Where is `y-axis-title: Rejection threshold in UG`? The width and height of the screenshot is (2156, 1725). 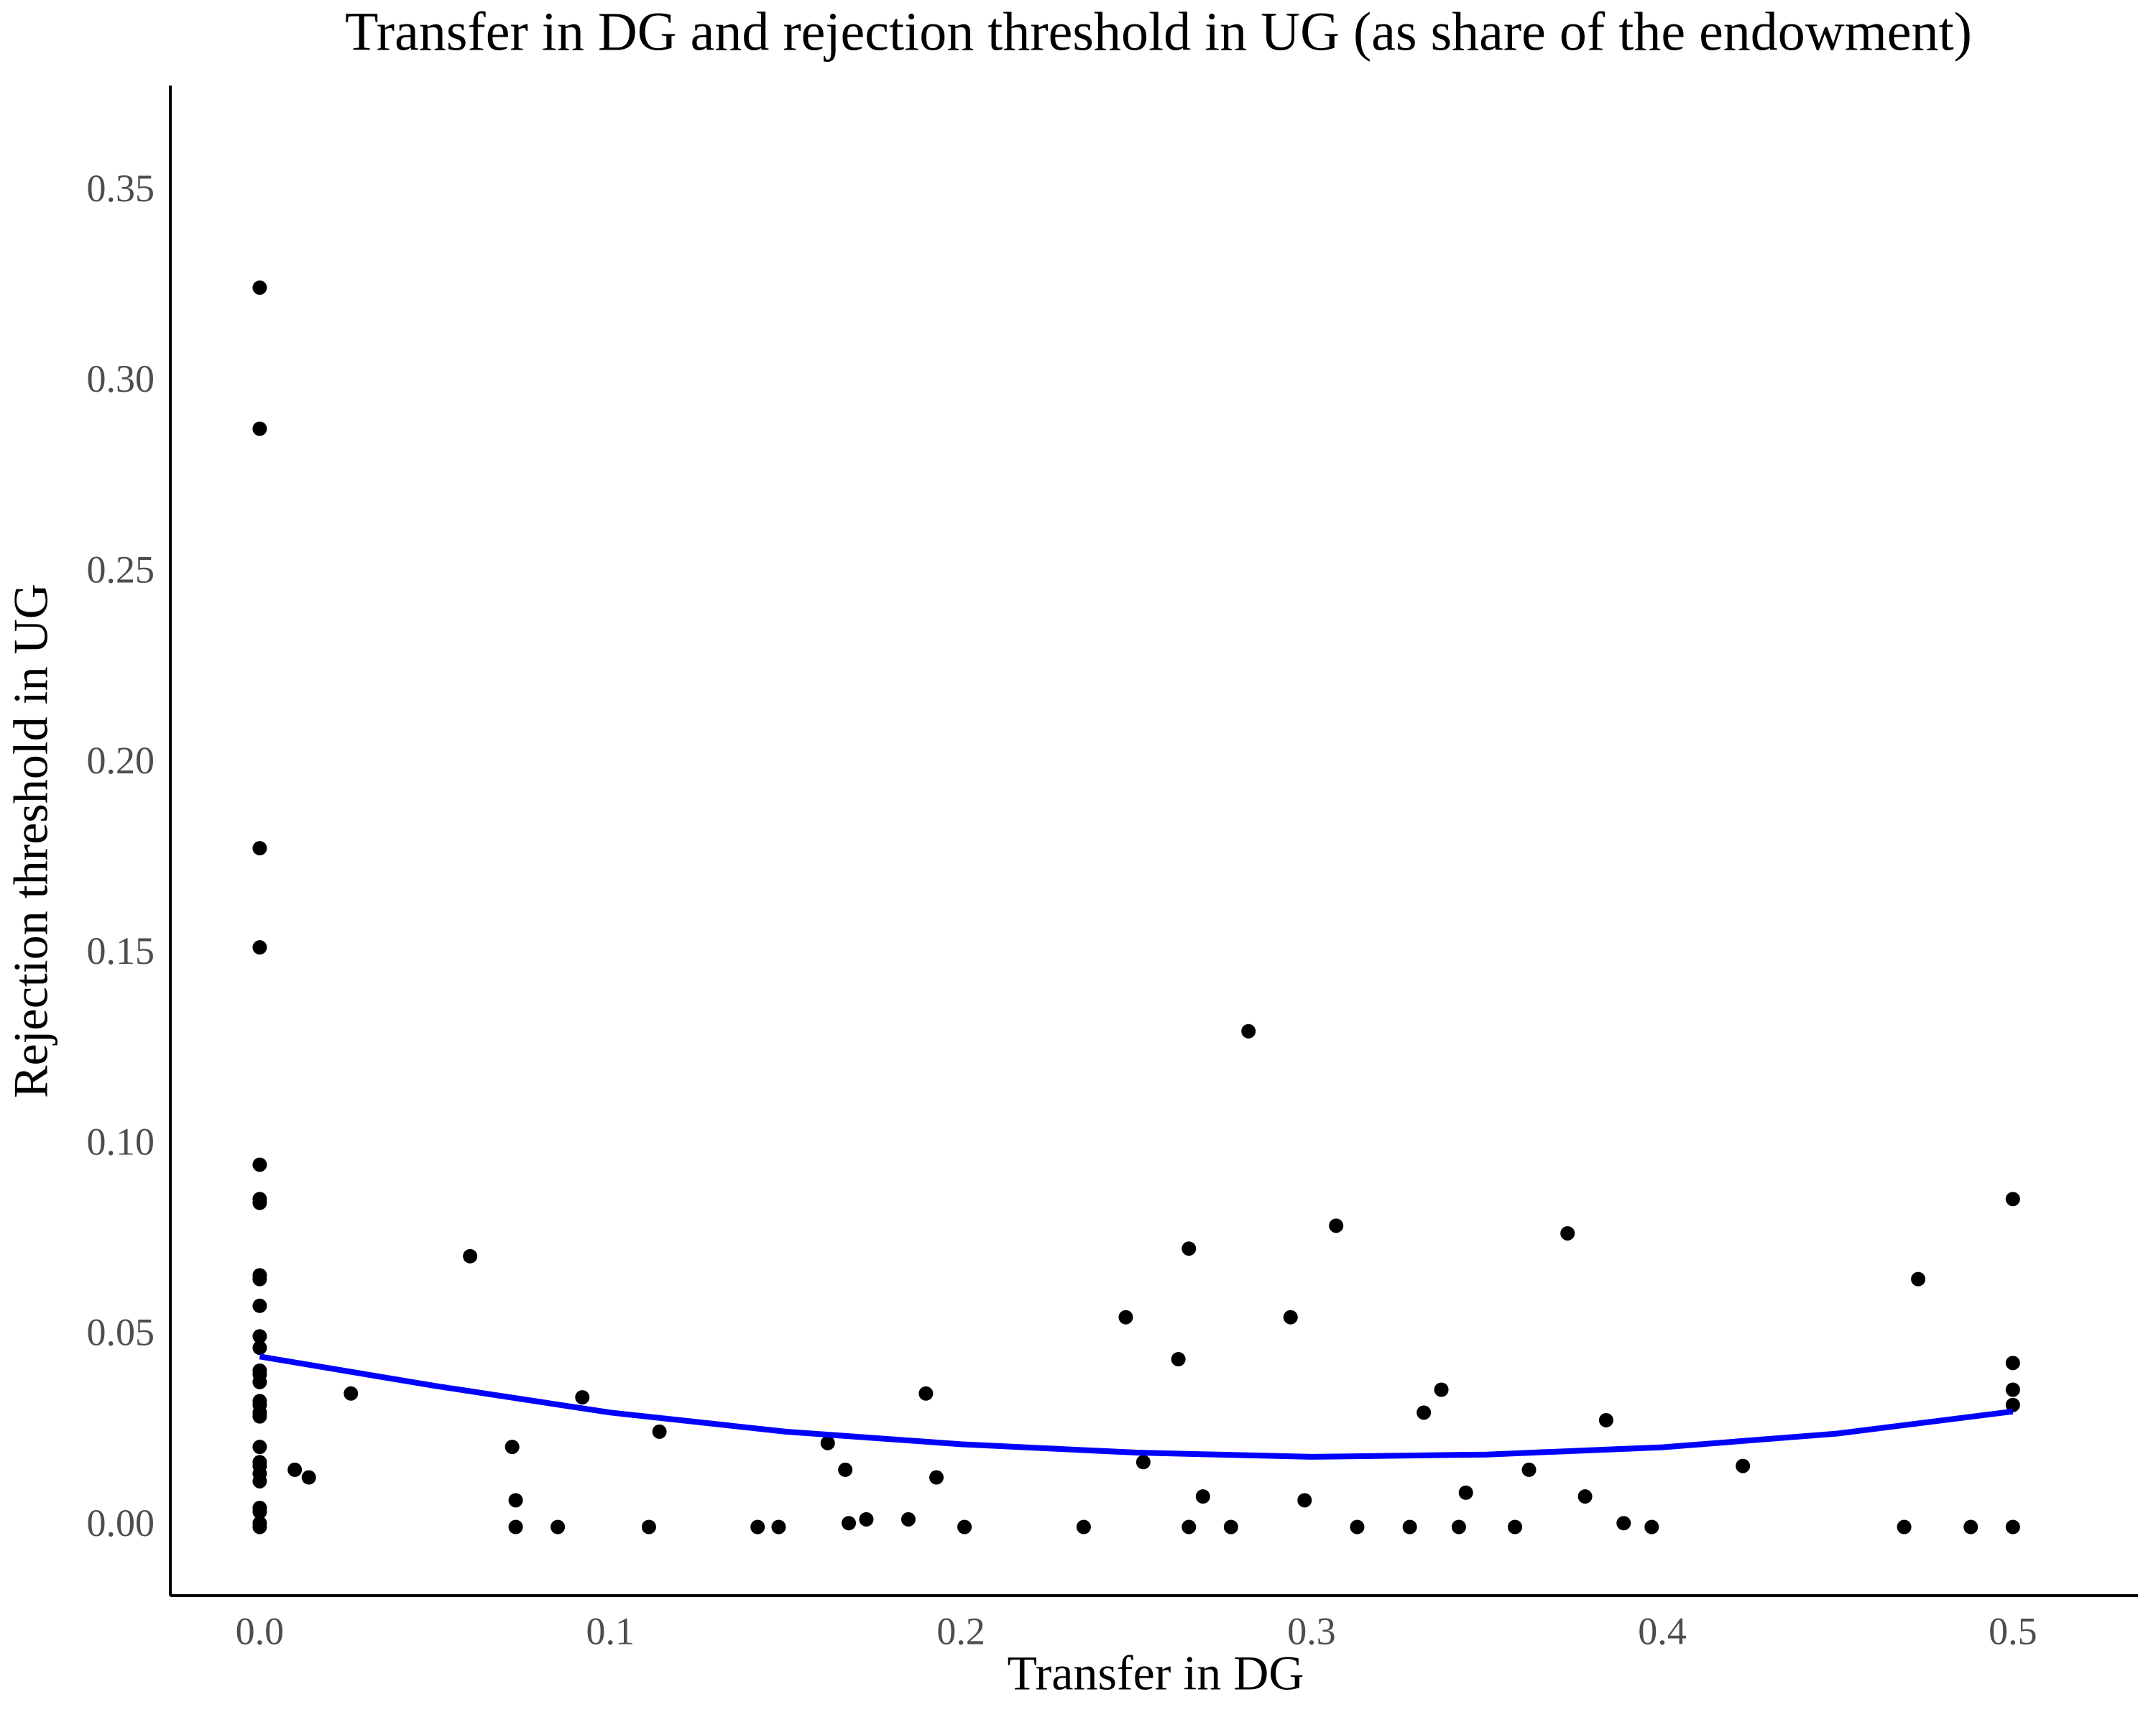
y-axis-title: Rejection threshold in UG is located at coordinates (31, 841).